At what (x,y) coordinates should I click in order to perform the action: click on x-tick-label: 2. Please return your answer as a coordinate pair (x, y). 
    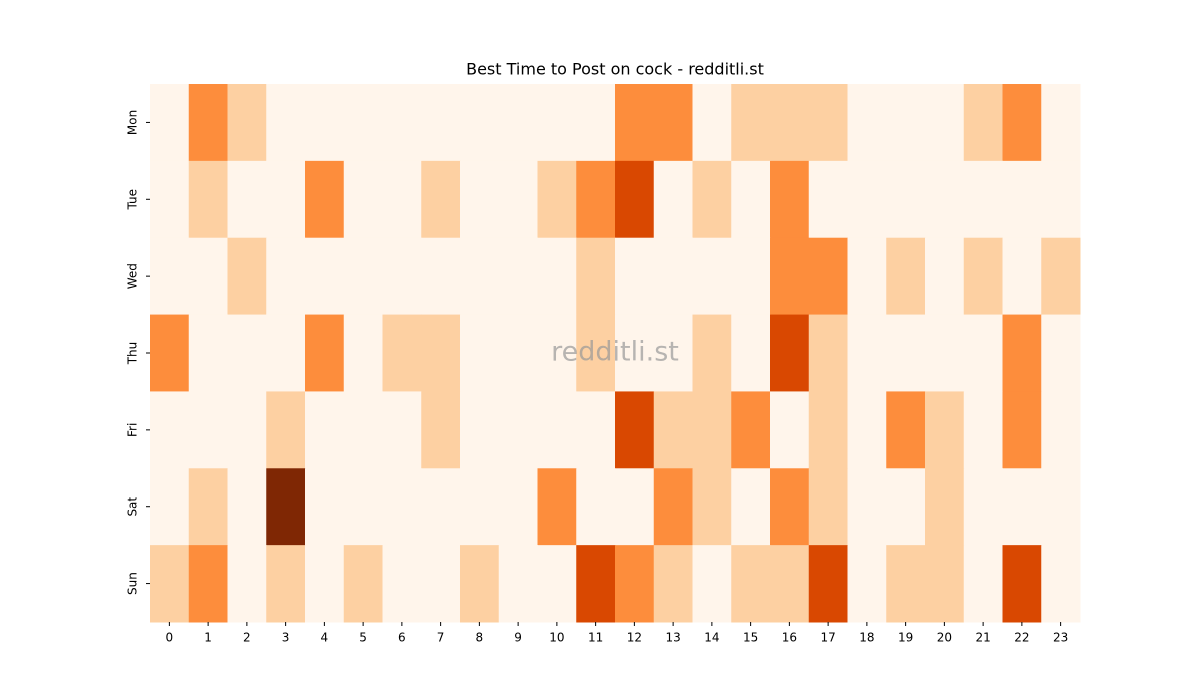
    Looking at the image, I should click on (247, 638).